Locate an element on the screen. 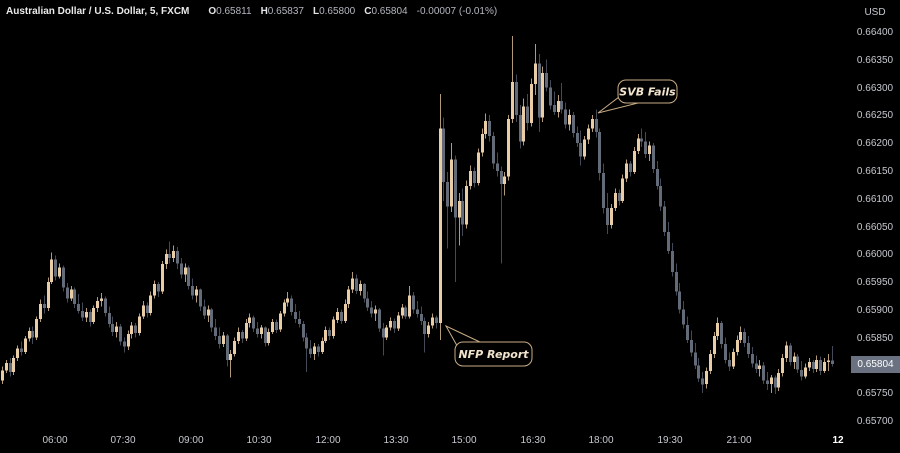 The height and width of the screenshot is (453, 900). price-tick-label: 0.66000 is located at coordinates (875, 255).